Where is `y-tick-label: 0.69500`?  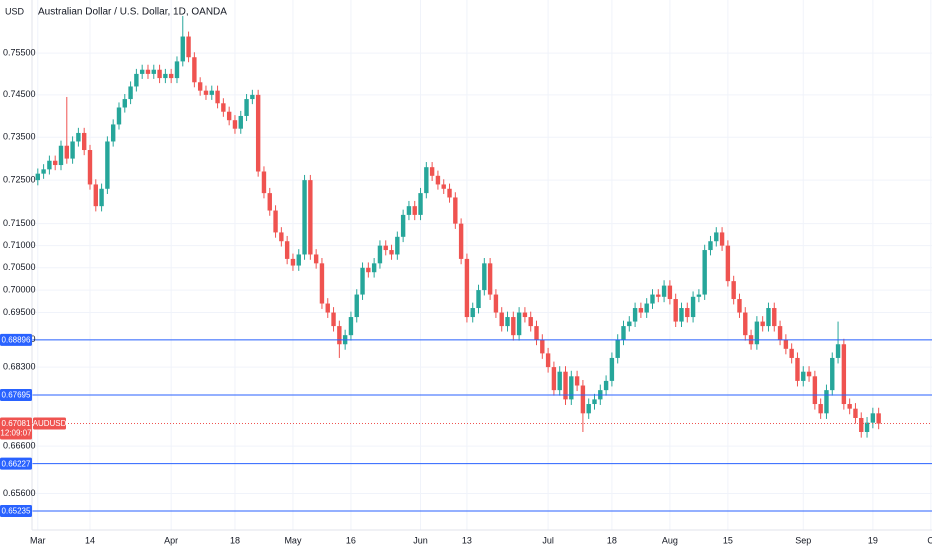
y-tick-label: 0.69500 is located at coordinates (19, 312).